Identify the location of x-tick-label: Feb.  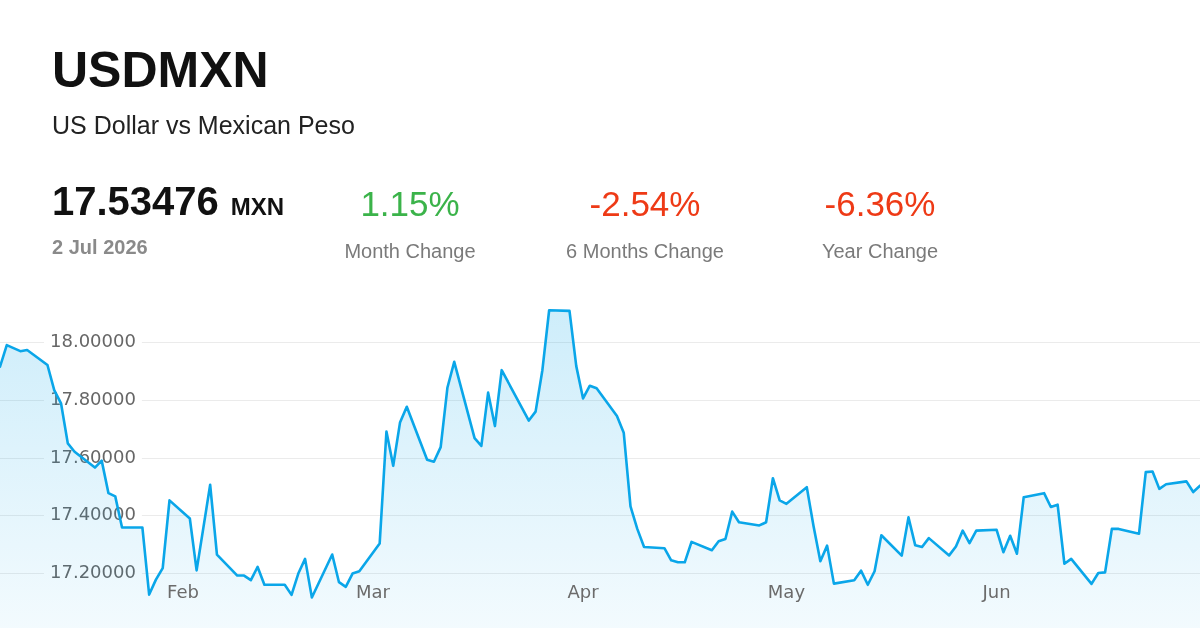
(183, 591).